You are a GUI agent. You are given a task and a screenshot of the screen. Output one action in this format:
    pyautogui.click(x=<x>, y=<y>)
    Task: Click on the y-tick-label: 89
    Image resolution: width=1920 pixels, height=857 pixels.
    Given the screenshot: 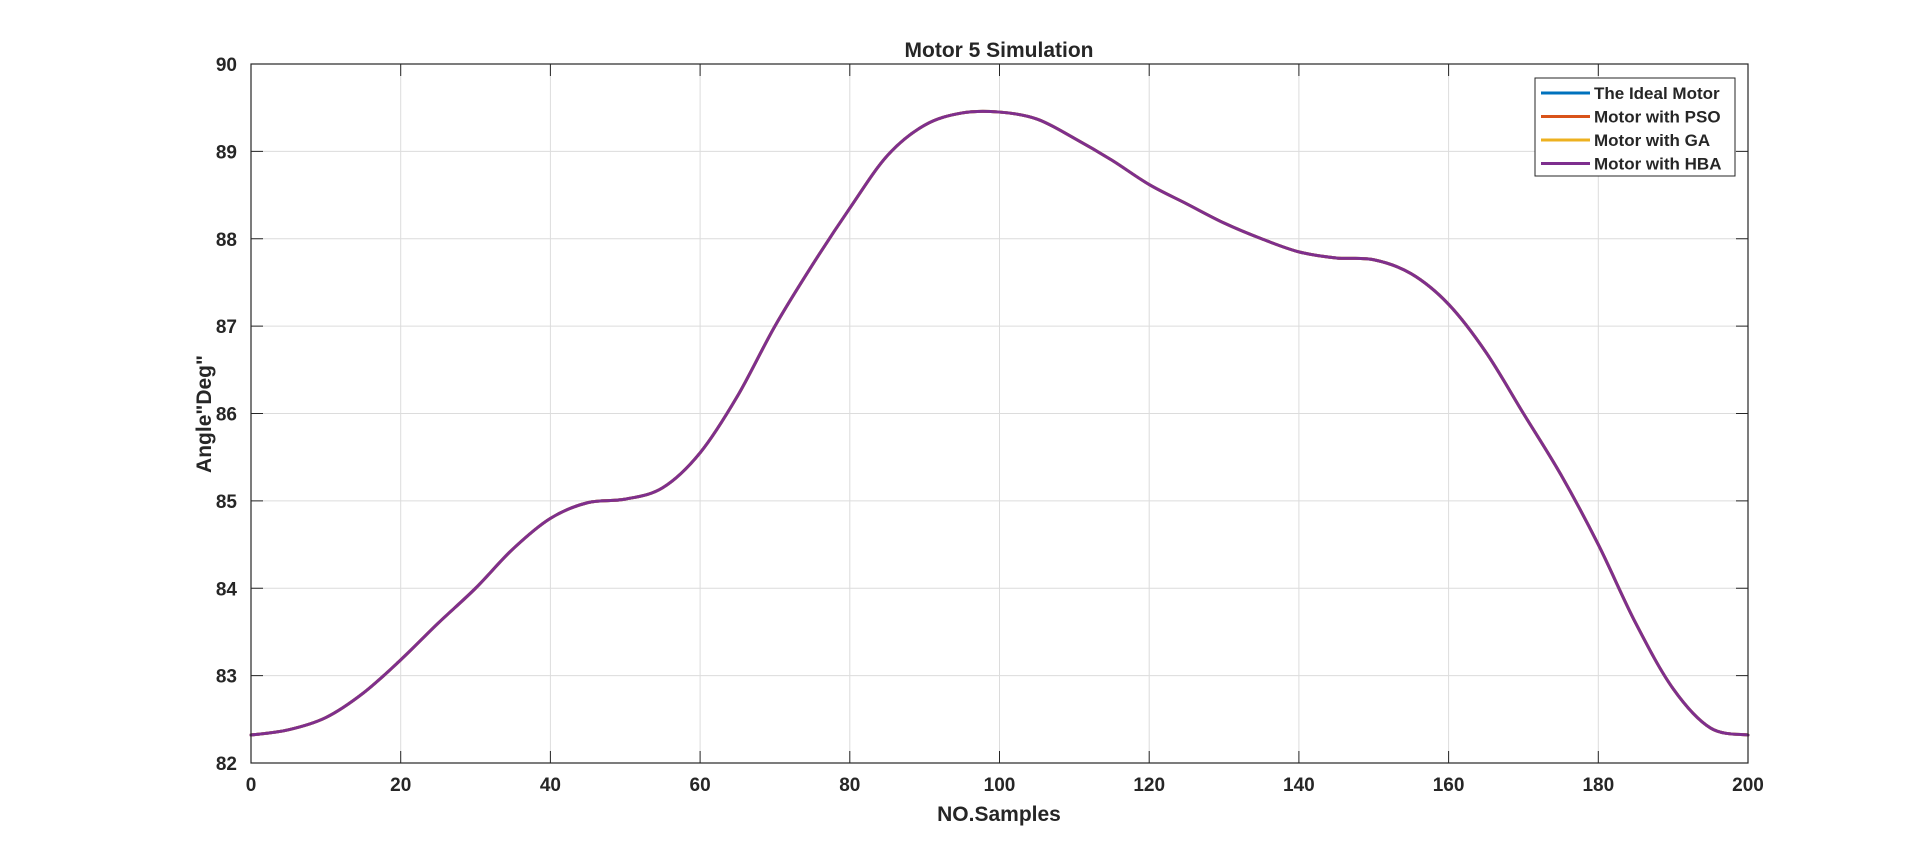 What is the action you would take?
    pyautogui.click(x=226, y=152)
    